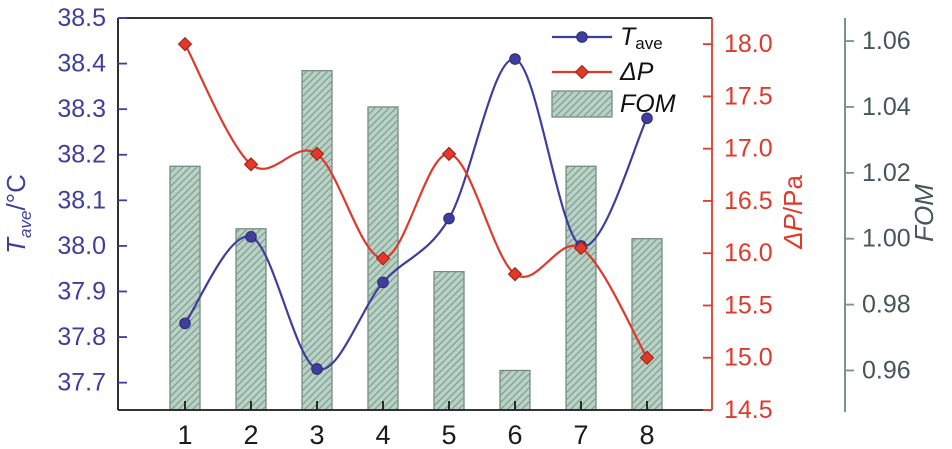 Image resolution: width=952 pixels, height=449 pixels. What do you see at coordinates (886, 173) in the screenshot?
I see `fom-axis-tick-label: 1.02` at bounding box center [886, 173].